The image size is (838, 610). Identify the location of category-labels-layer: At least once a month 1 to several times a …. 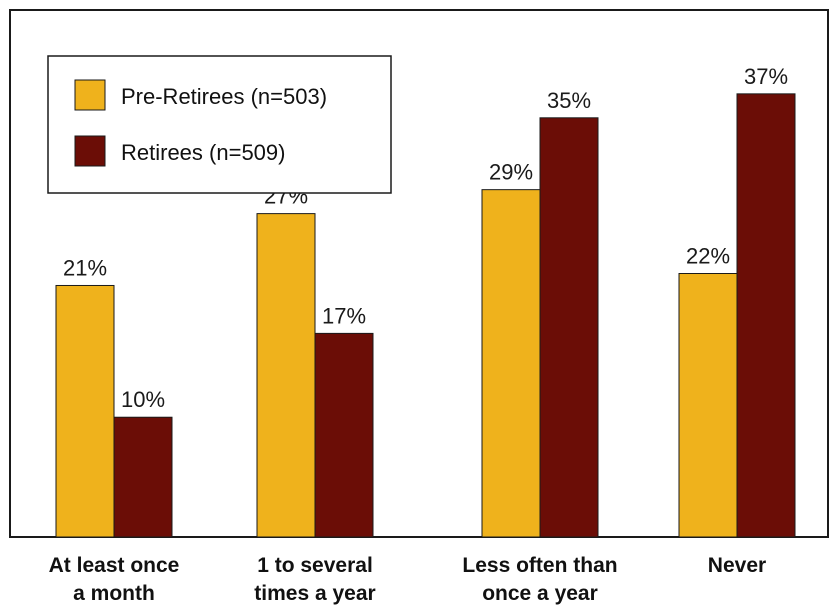
(408, 579).